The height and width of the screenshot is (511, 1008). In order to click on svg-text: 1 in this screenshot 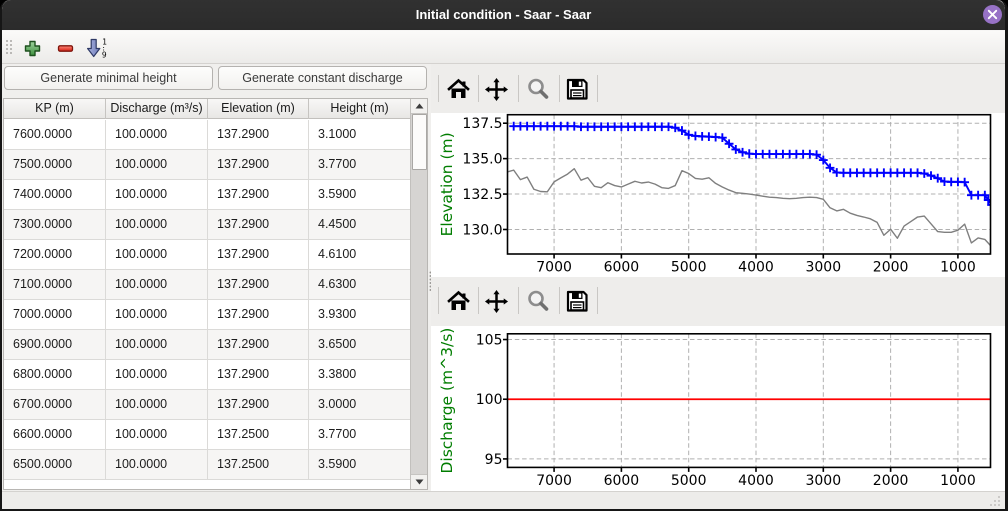, I will do `click(104, 42)`.